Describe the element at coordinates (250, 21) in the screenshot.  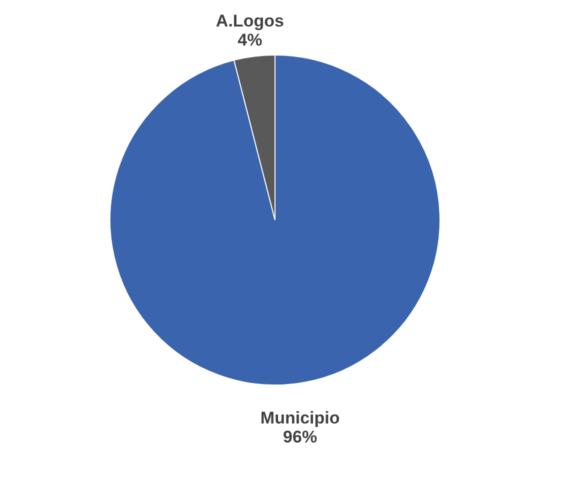
I see `slice-label: A.Logos` at that location.